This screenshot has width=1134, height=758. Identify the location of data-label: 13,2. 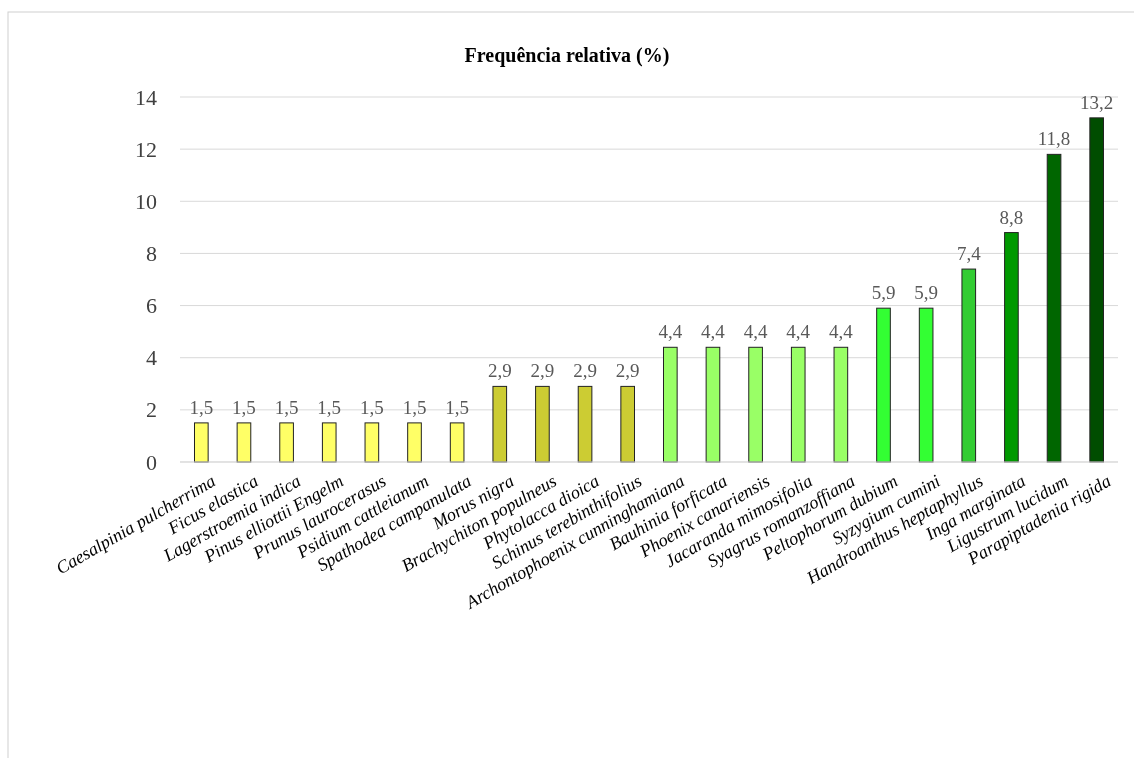
(1097, 102).